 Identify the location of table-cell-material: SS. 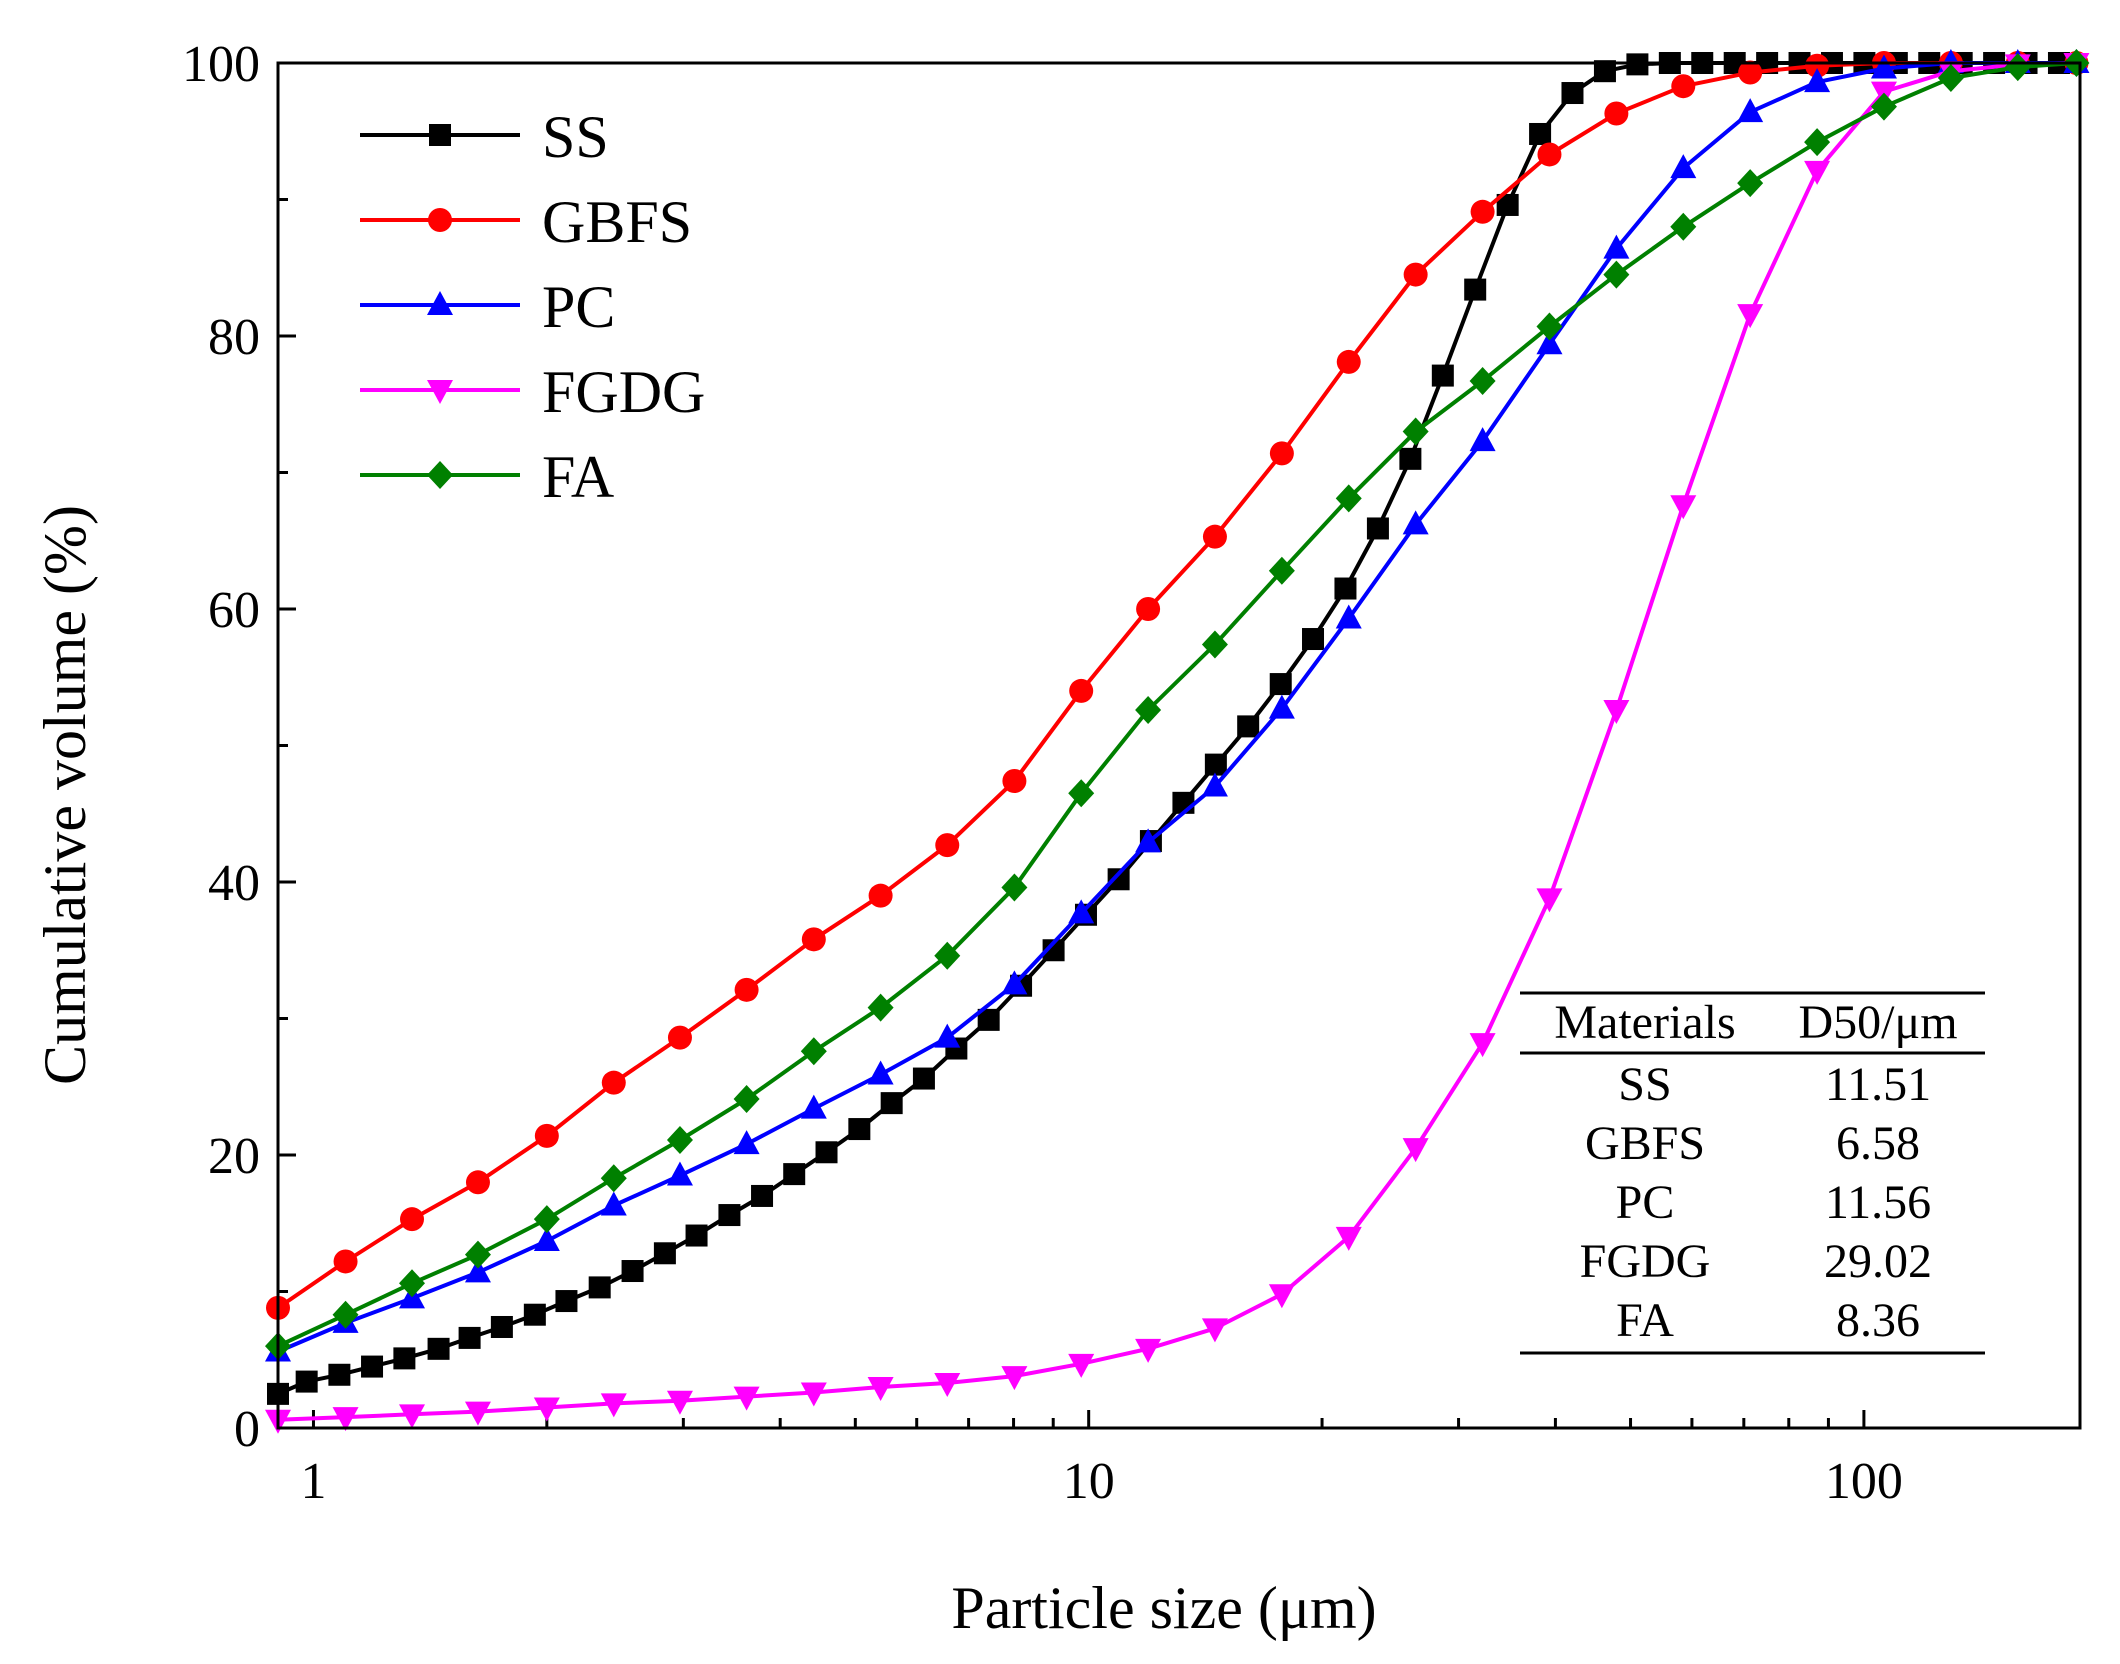
(1644, 1084).